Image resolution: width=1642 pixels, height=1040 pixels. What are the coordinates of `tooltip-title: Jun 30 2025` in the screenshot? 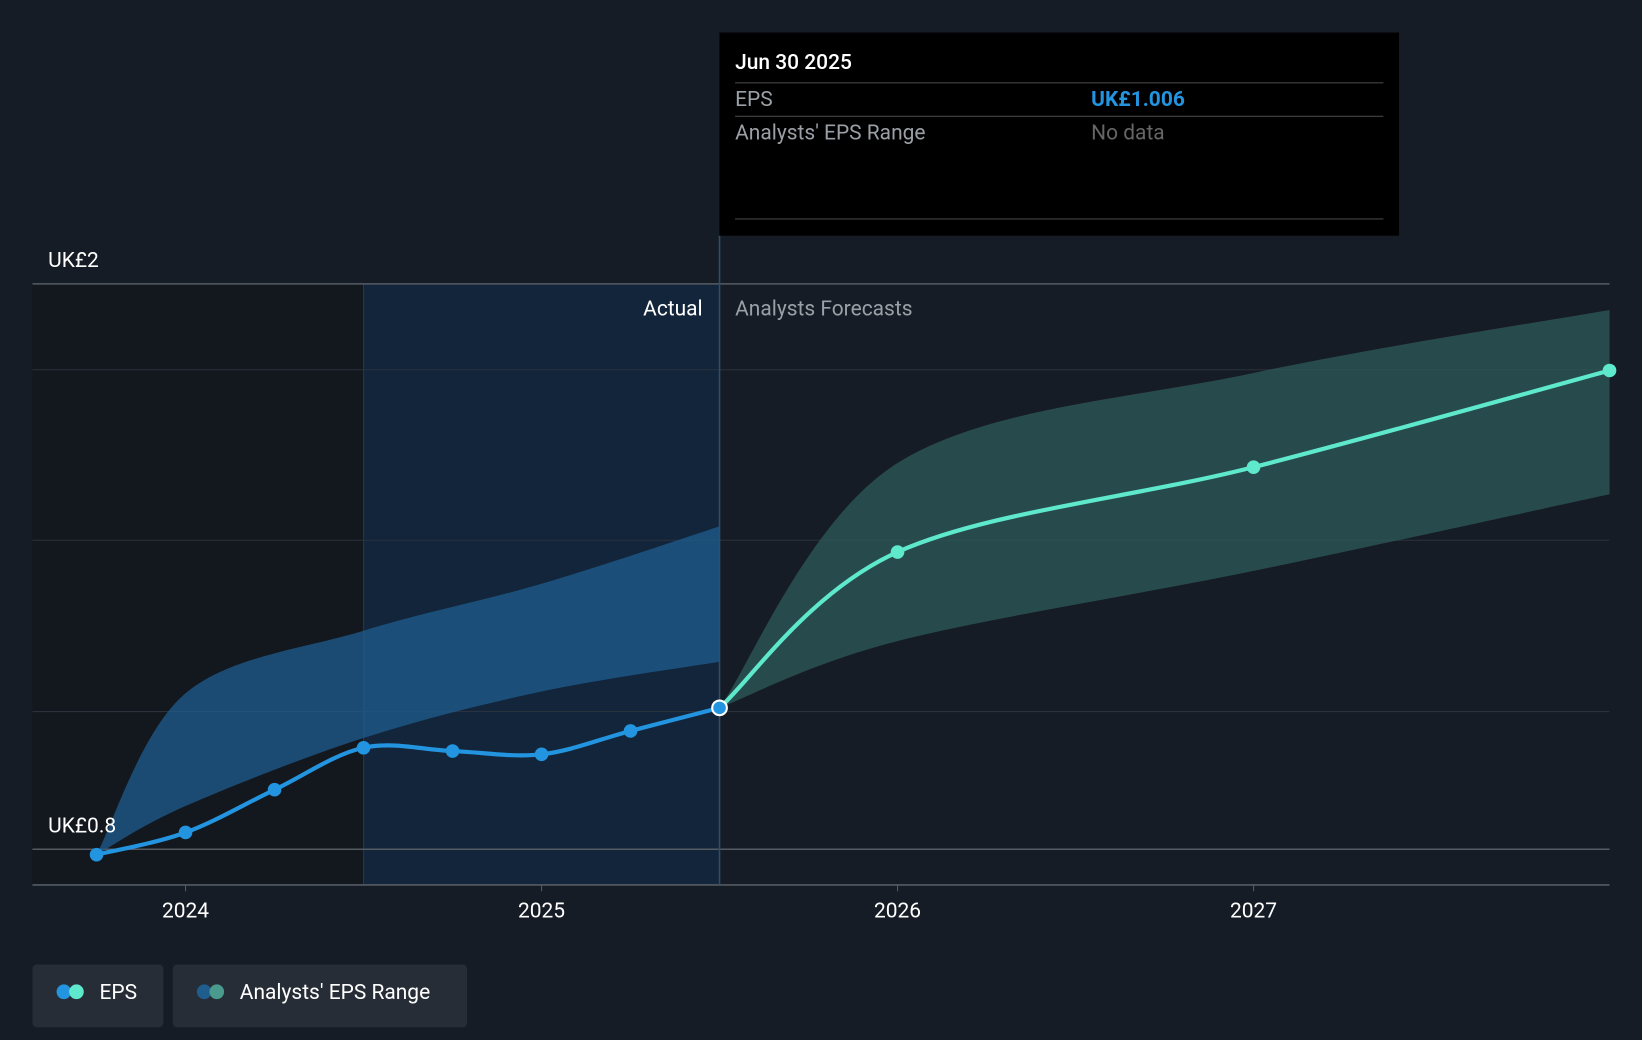 It's located at (793, 63).